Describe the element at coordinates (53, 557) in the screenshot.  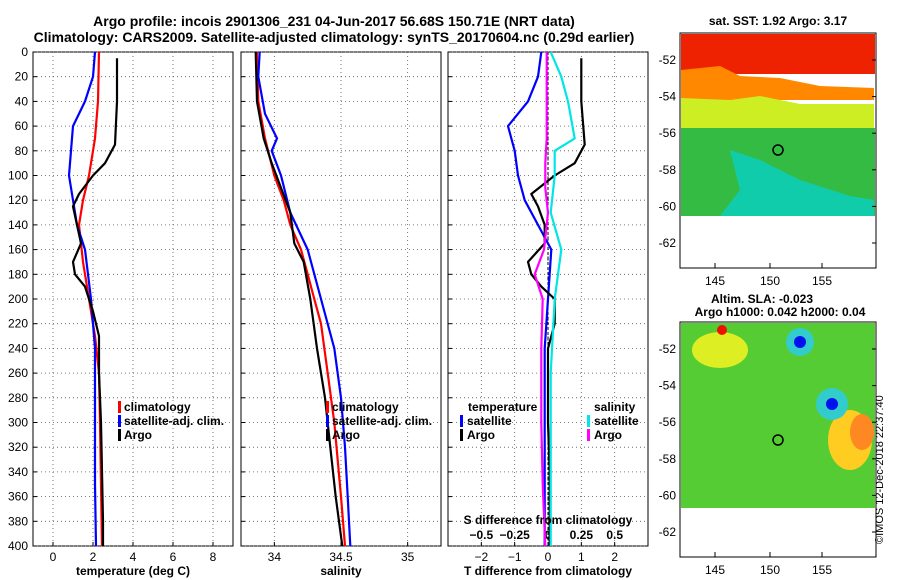
I see `x-tick-label: 0` at that location.